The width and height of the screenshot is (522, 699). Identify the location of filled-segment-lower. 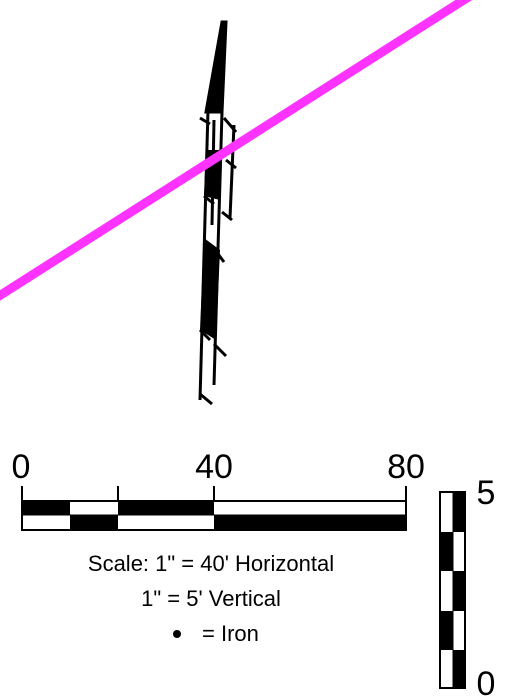
(210, 289).